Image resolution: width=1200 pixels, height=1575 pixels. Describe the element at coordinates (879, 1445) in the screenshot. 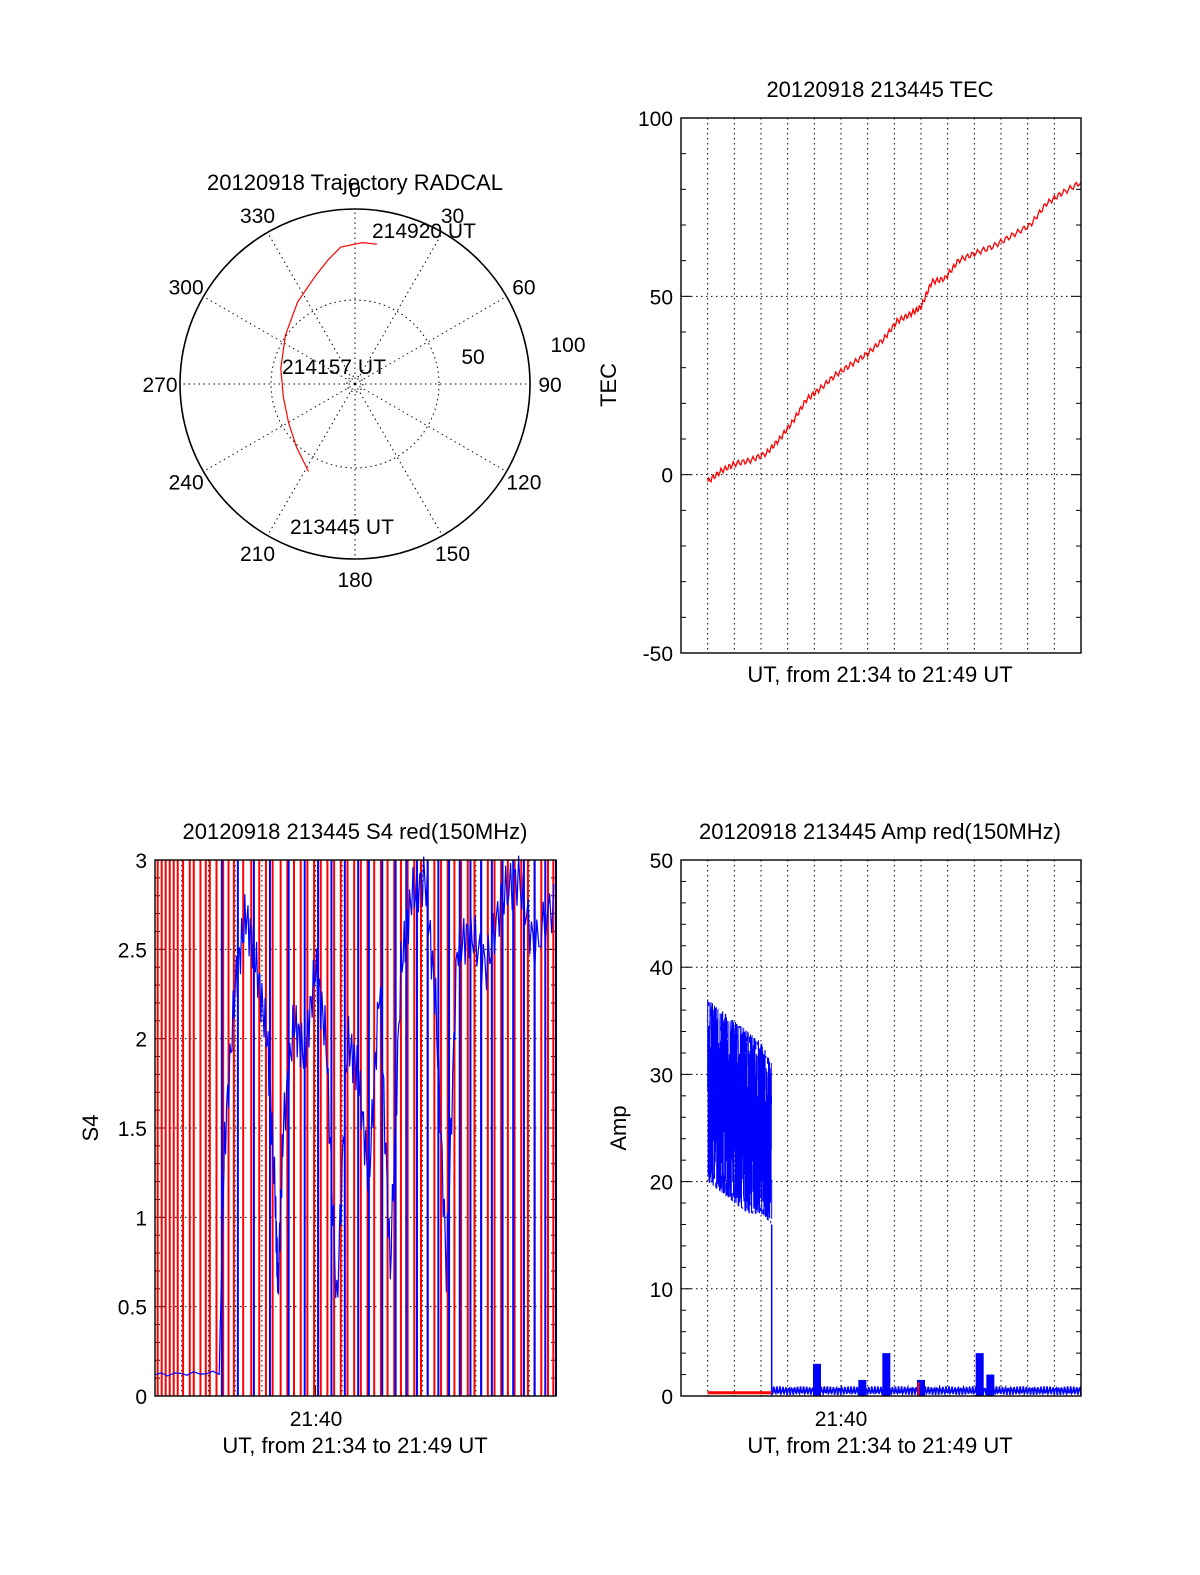

I see `amp-x-label: UT, from 21:34 to 21:49 UT` at that location.